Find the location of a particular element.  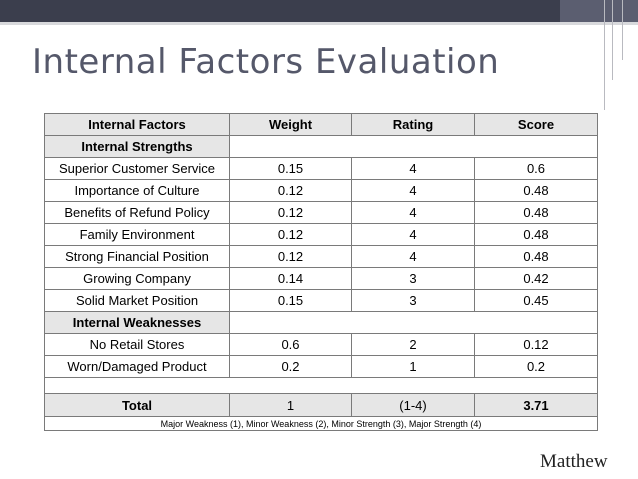

strengths-section-label: Internal Strengths is located at coordinates (137, 146).